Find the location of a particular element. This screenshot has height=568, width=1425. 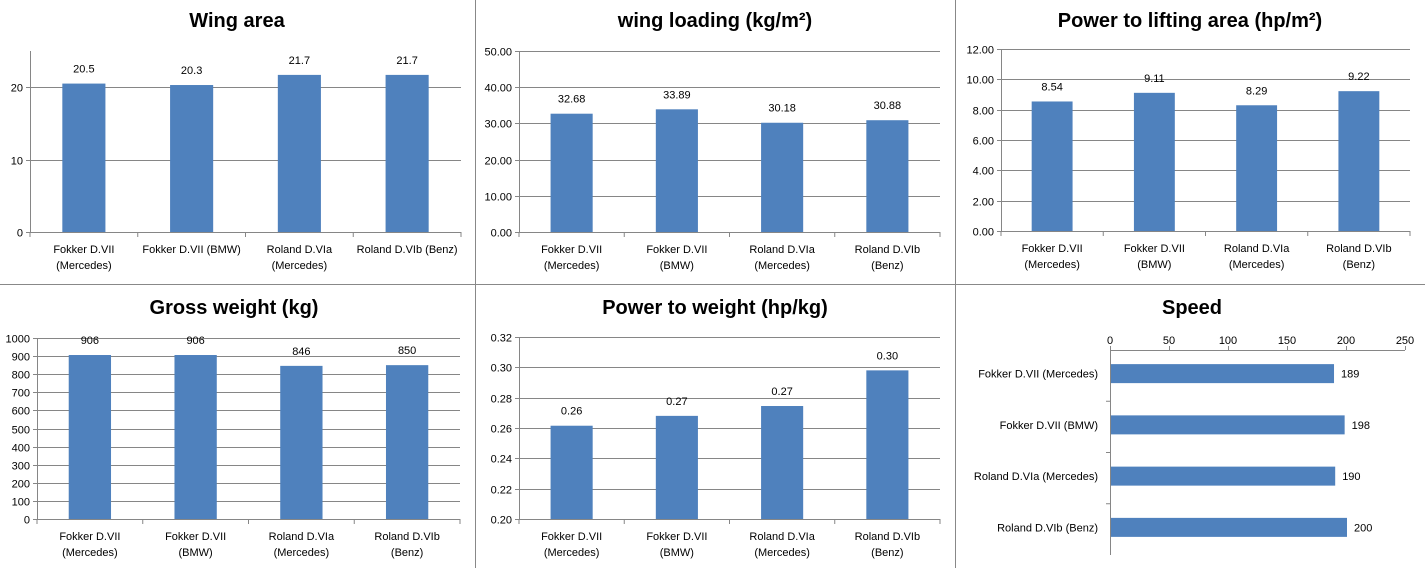

data-label: 0.26 is located at coordinates (571, 412).